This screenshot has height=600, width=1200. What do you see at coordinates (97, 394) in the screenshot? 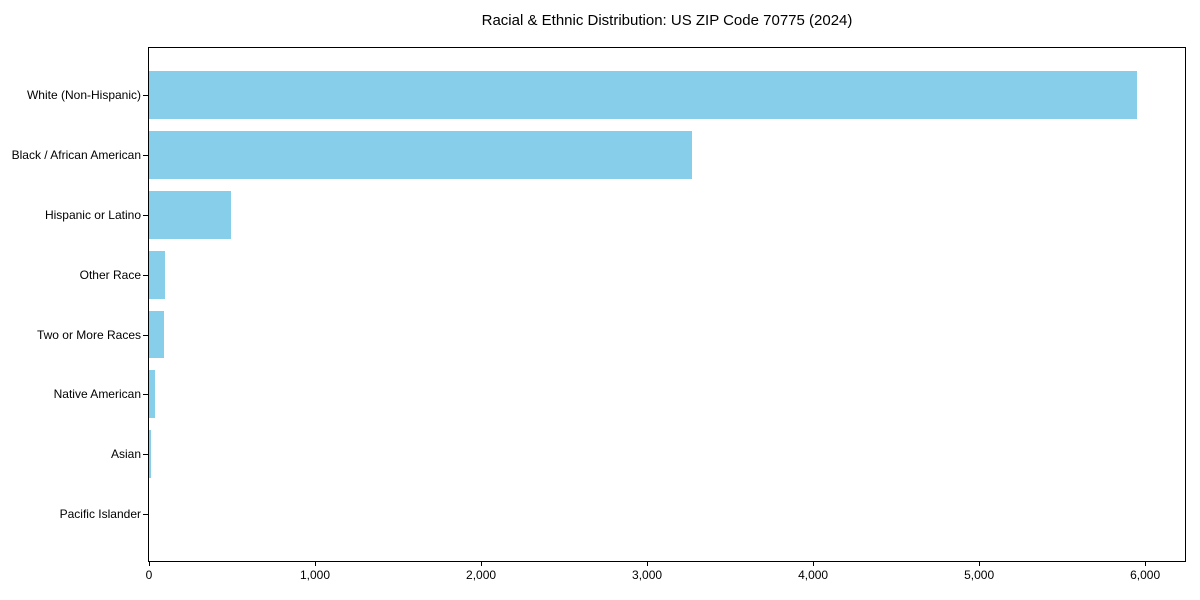
I see `y-tick-label-native-american: Native American` at bounding box center [97, 394].